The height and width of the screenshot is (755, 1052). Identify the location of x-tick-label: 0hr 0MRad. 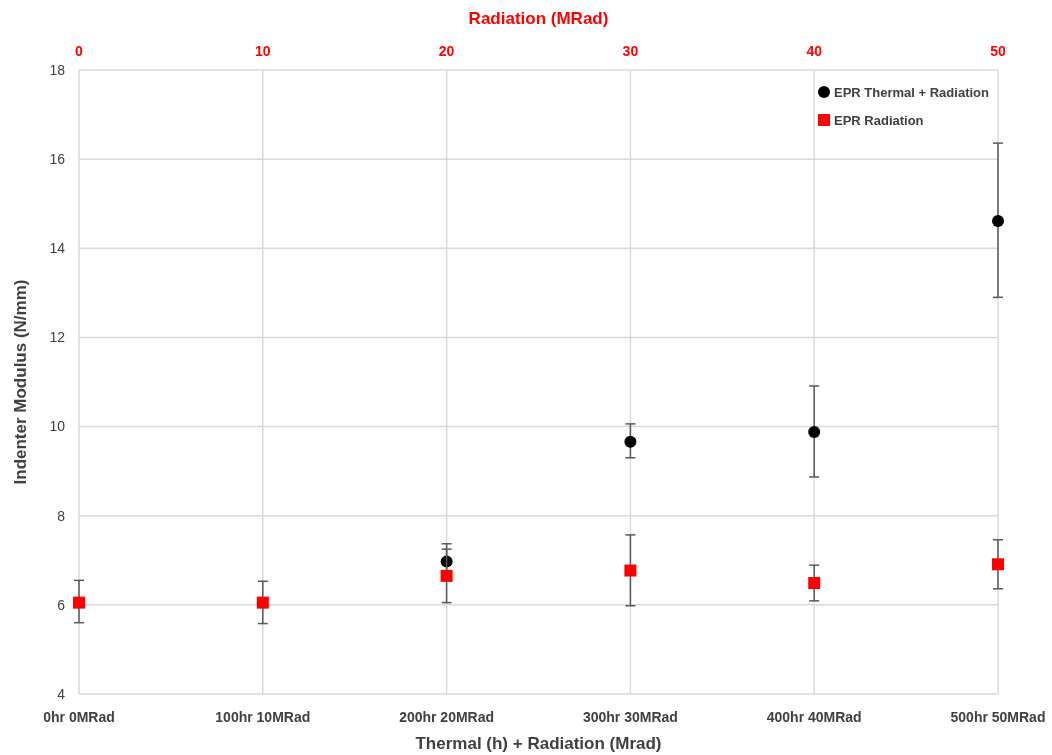
(79, 717).